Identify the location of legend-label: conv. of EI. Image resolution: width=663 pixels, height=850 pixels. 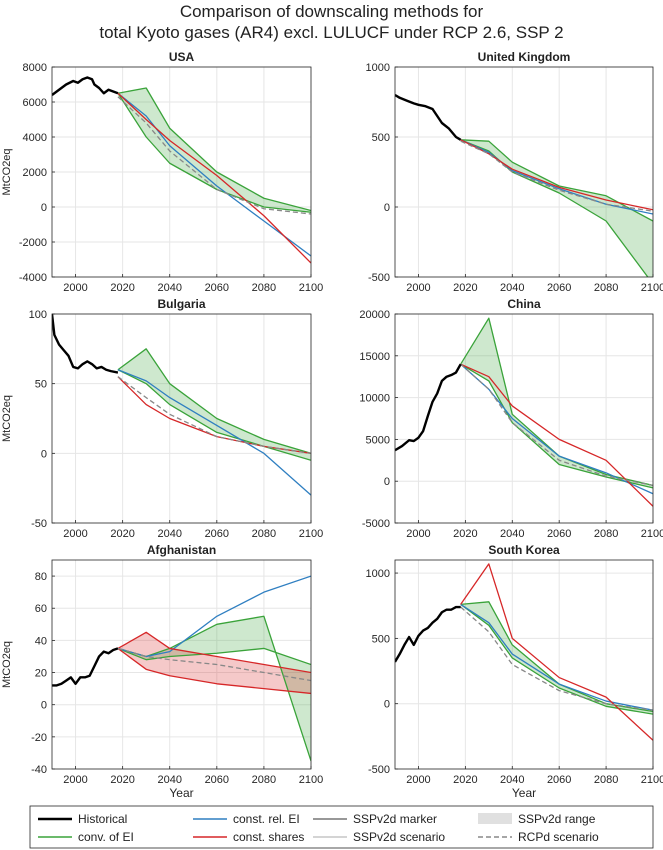
(106, 837).